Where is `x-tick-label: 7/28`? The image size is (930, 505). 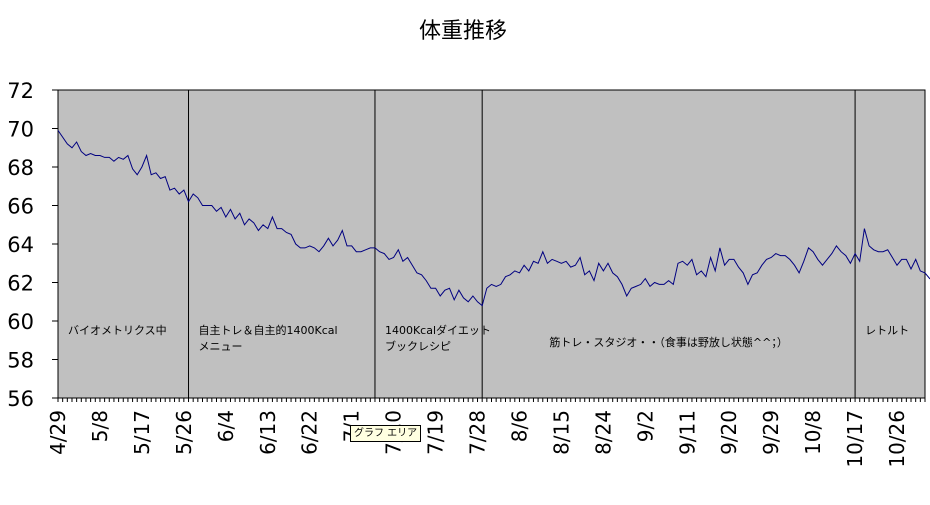 x-tick-label: 7/28 is located at coordinates (478, 432).